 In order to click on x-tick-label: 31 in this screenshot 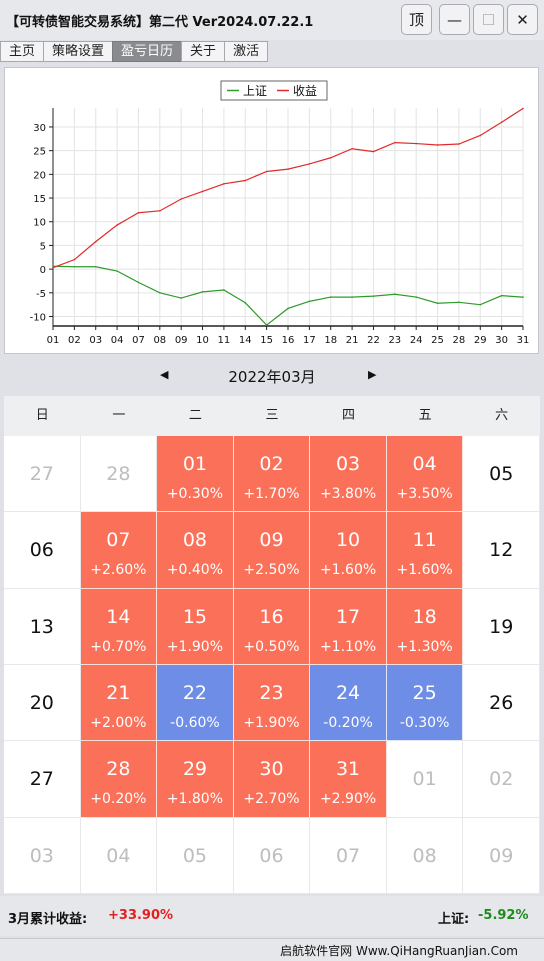, I will do `click(523, 340)`.